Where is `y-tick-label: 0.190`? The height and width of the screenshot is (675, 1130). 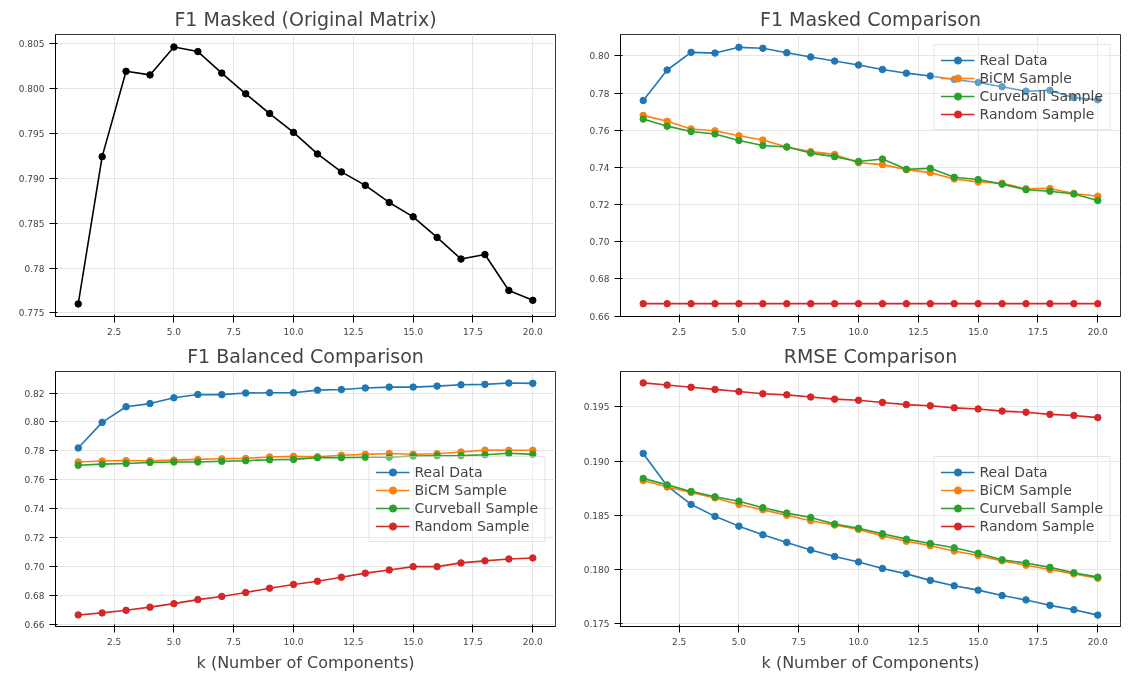 y-tick-label: 0.190 is located at coordinates (596, 461).